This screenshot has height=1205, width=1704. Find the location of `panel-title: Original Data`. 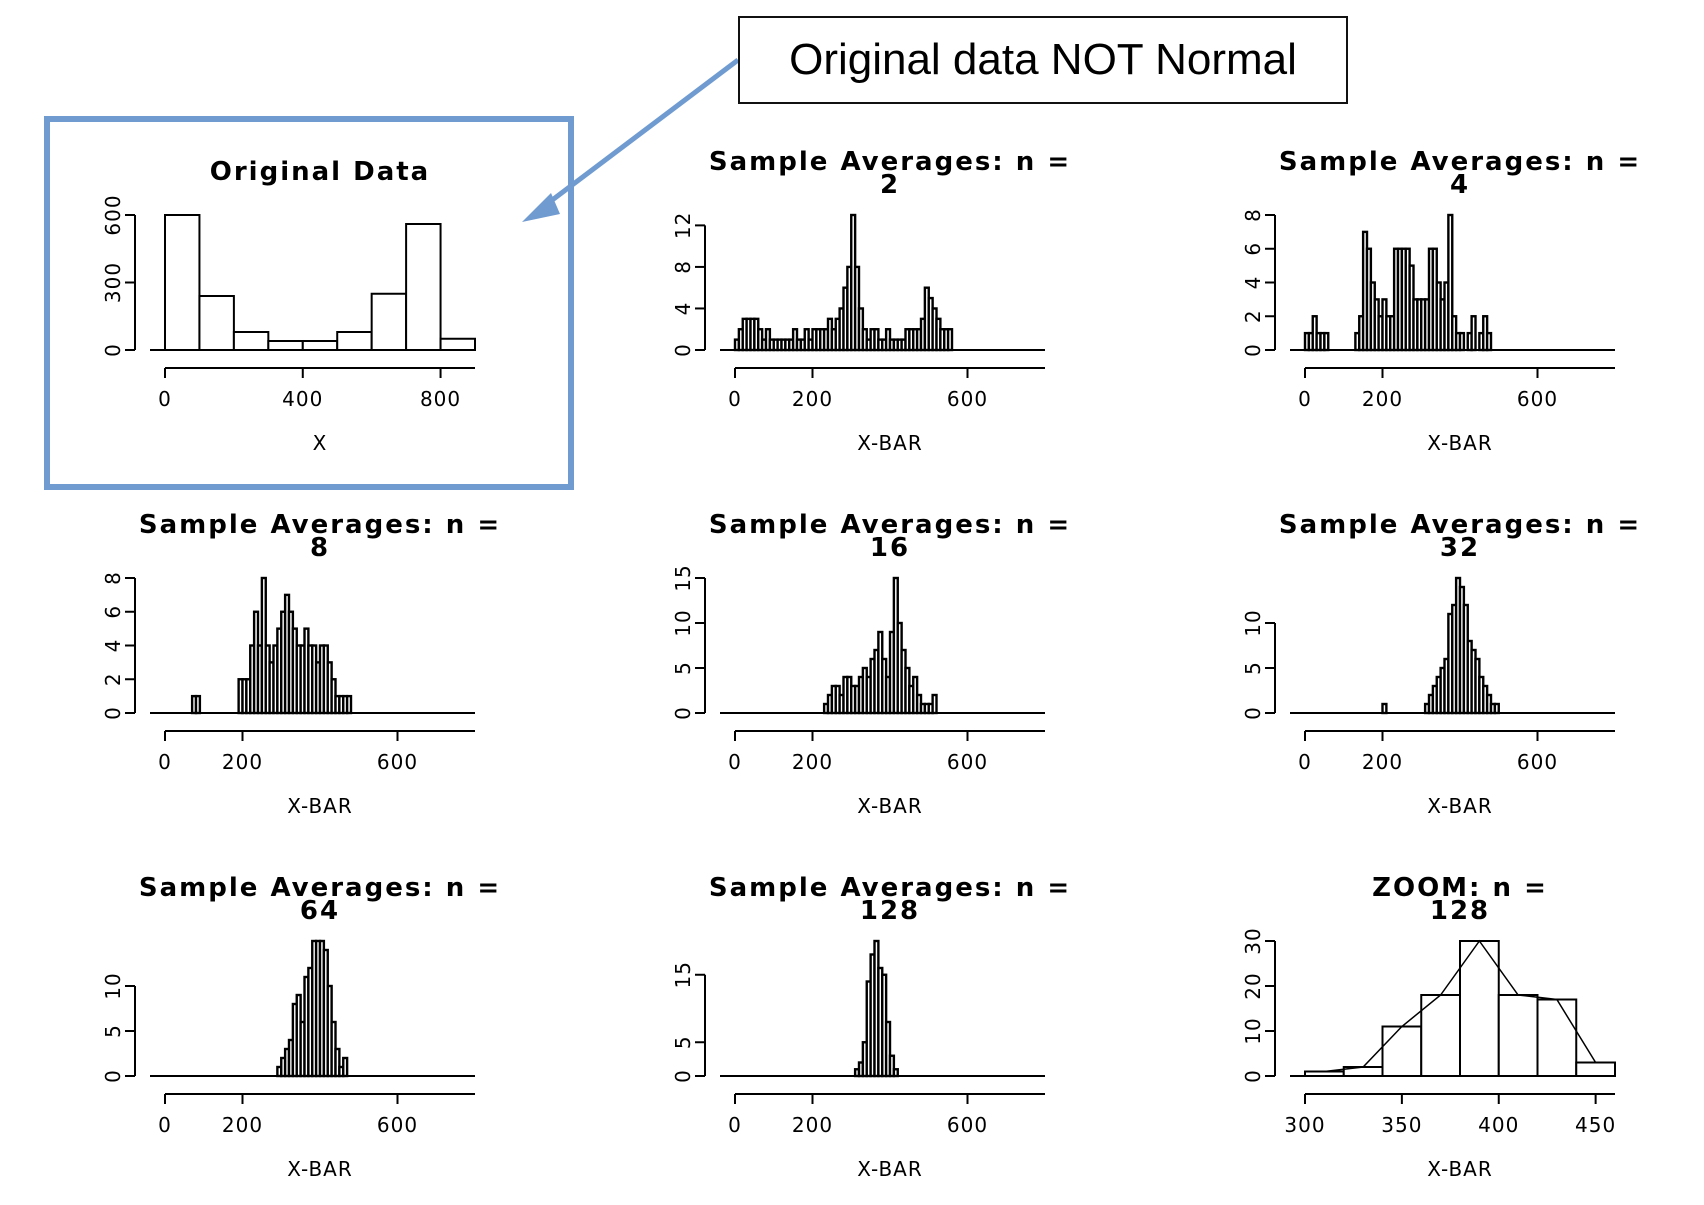

panel-title: Original Data is located at coordinates (320, 172).